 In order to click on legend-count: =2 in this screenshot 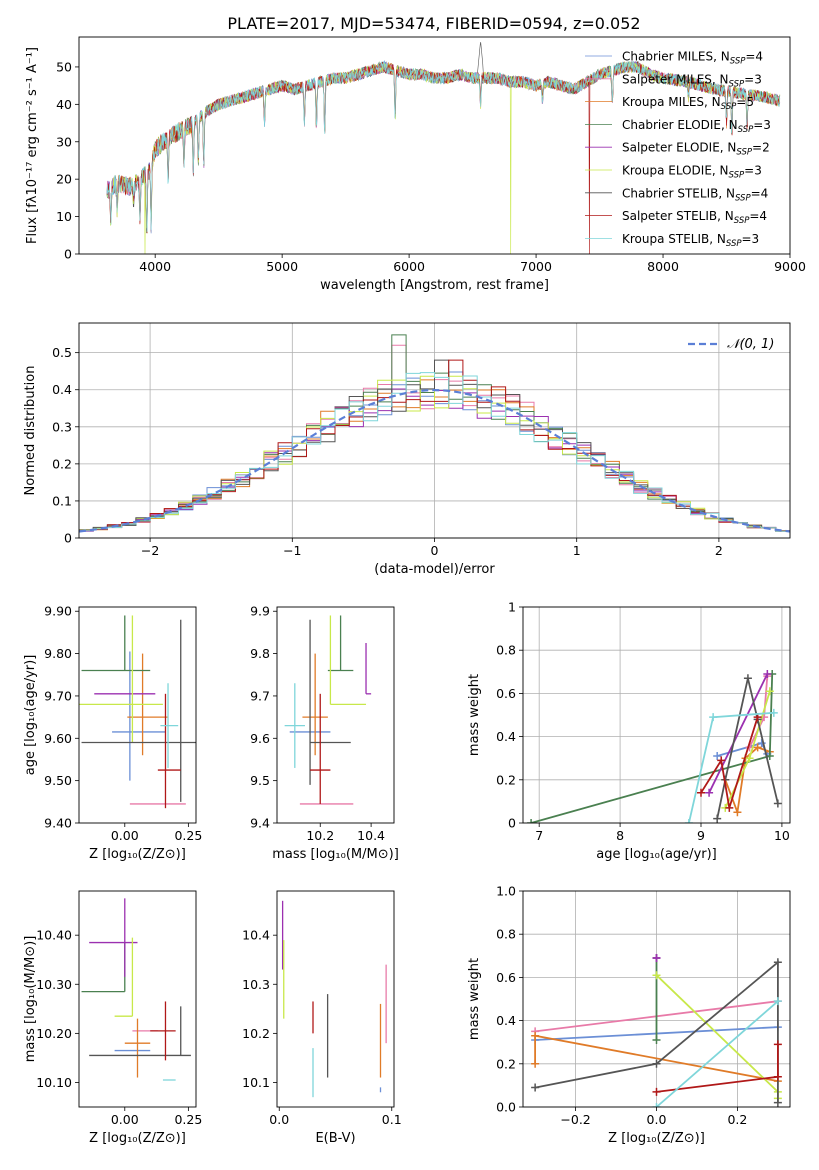, I will do `click(761, 148)`.